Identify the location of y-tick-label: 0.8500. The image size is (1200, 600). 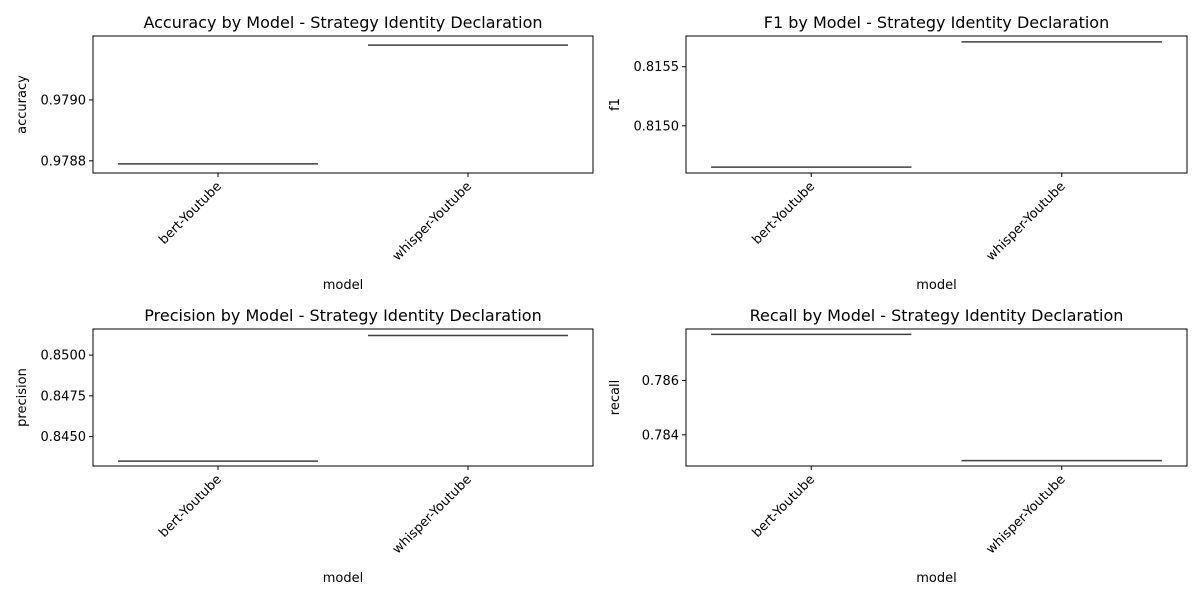
(64, 356).